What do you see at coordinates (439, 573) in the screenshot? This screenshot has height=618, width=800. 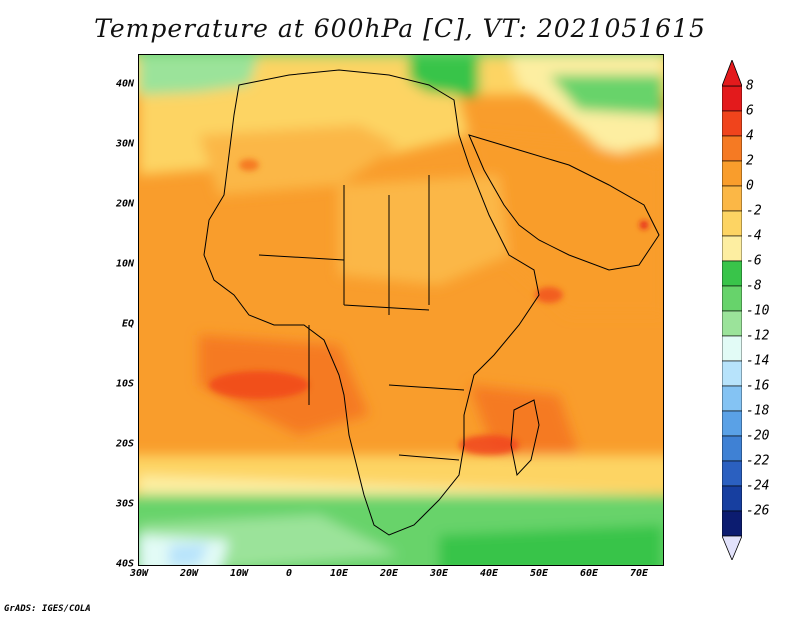 I see `lon-label: 30E` at bounding box center [439, 573].